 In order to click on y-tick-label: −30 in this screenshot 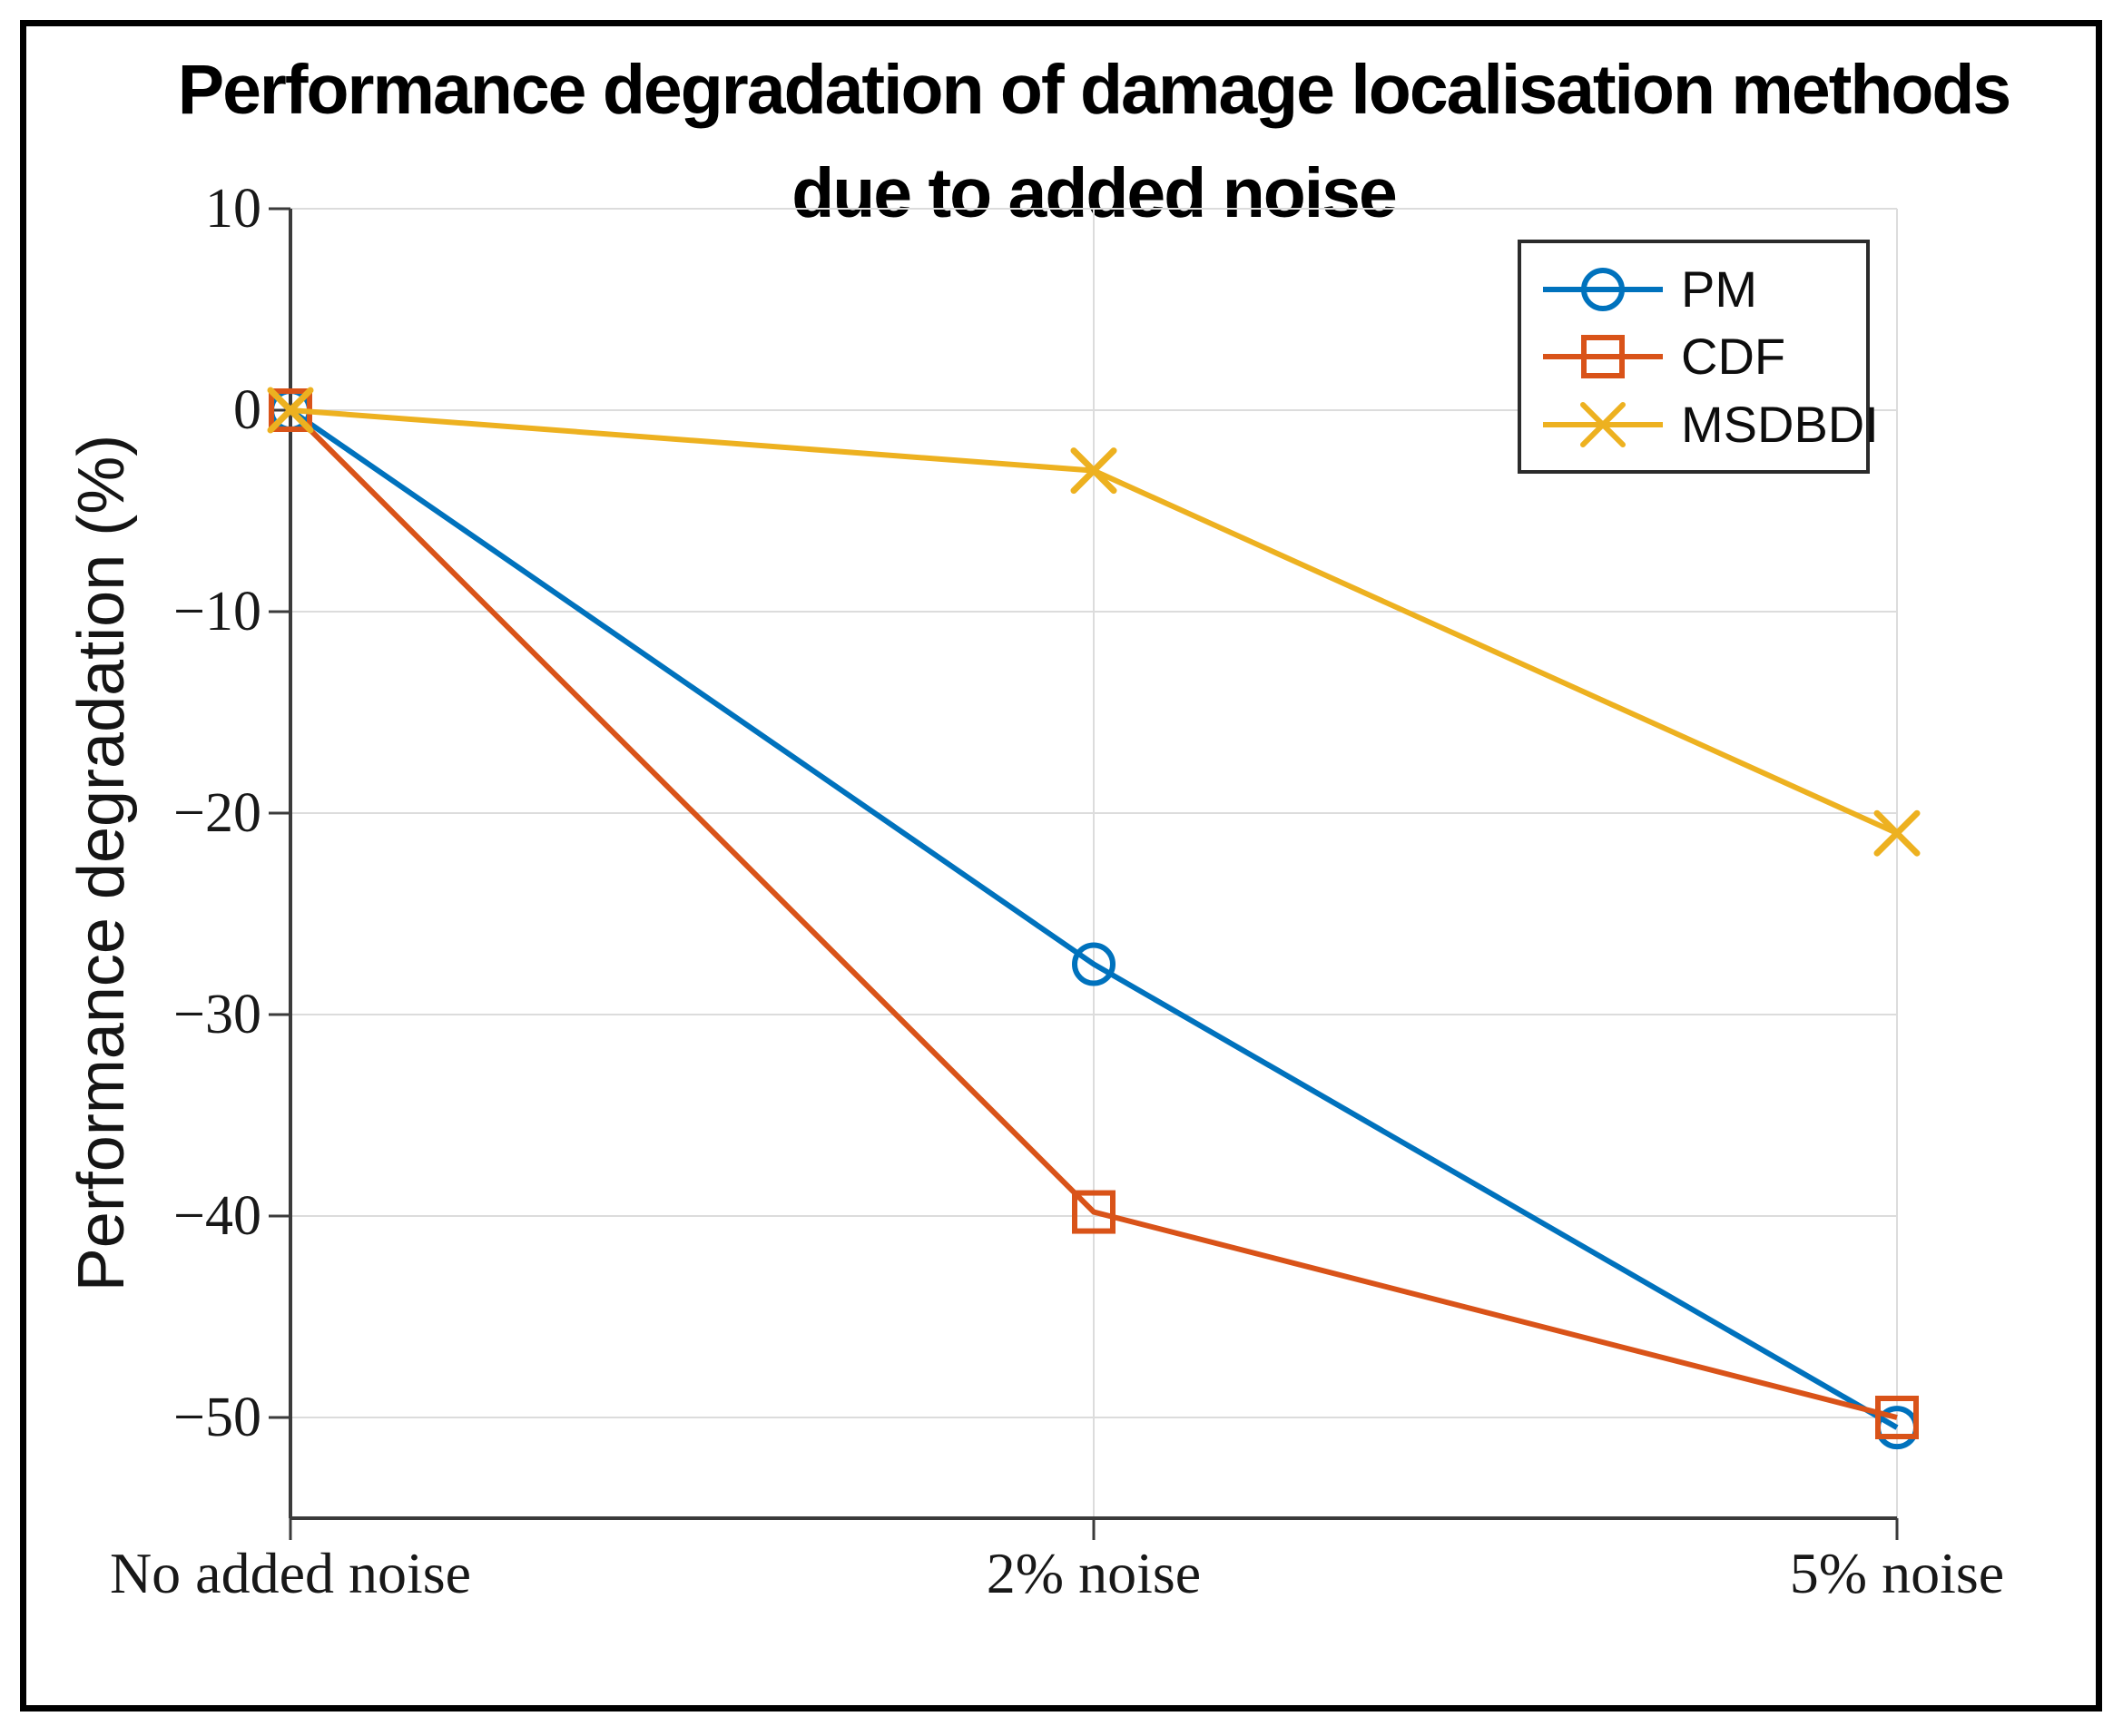, I will do `click(217, 1015)`.